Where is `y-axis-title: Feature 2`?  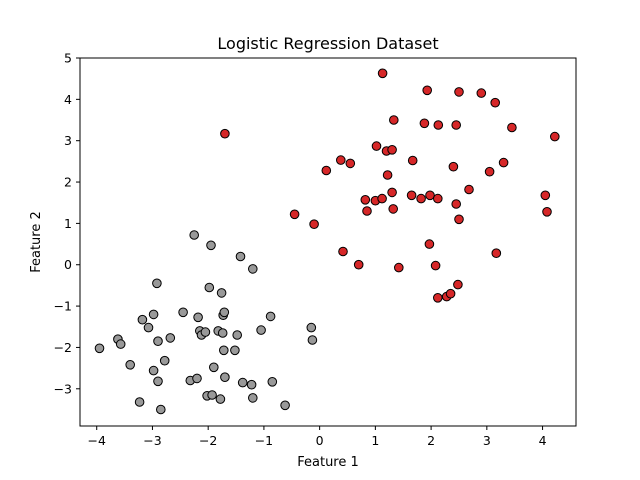
y-axis-title: Feature 2 is located at coordinates (36, 242).